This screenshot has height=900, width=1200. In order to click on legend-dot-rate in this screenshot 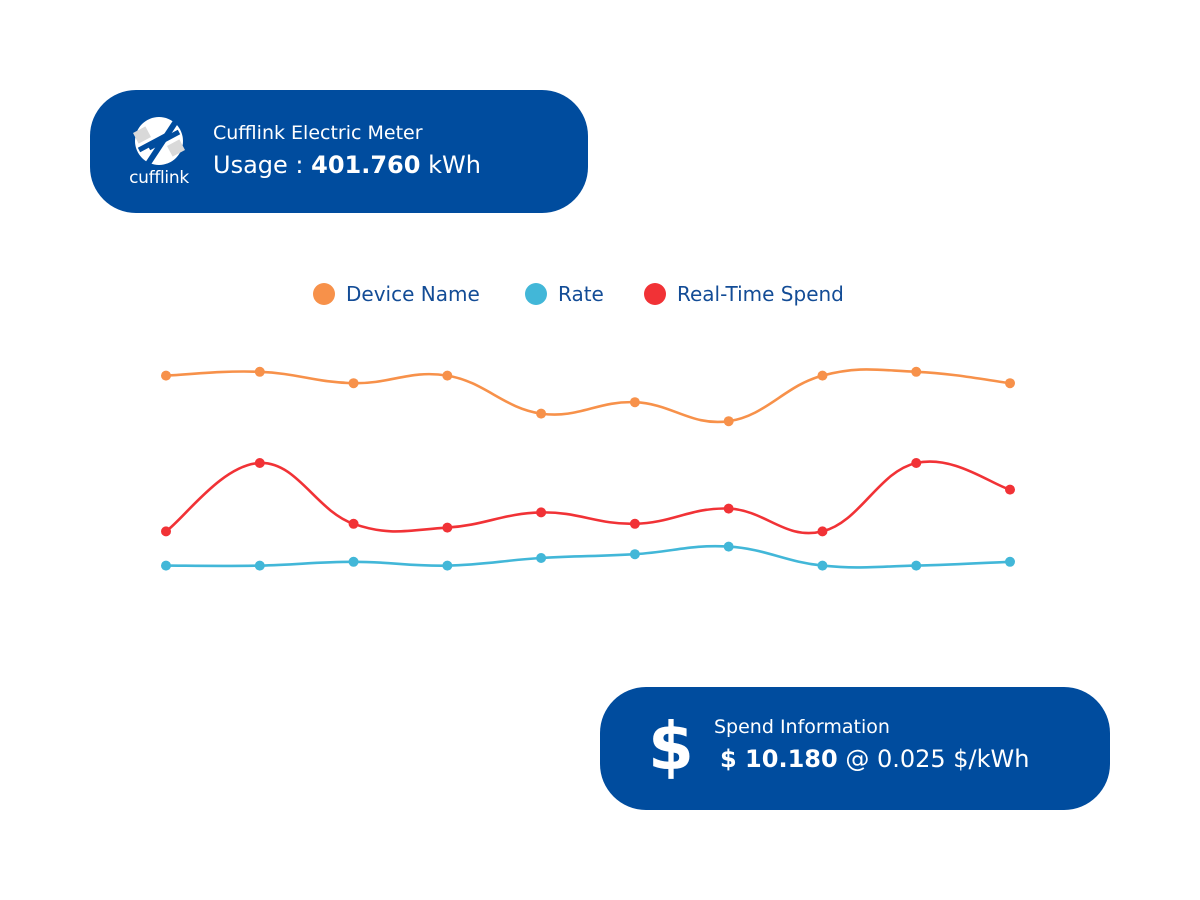, I will do `click(536, 294)`.